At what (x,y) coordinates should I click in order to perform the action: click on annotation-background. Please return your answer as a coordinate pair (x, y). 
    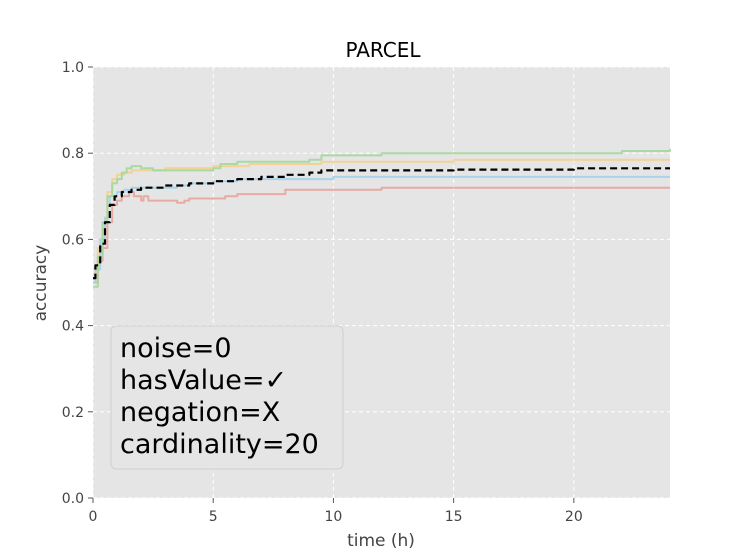
    Looking at the image, I should click on (227, 397).